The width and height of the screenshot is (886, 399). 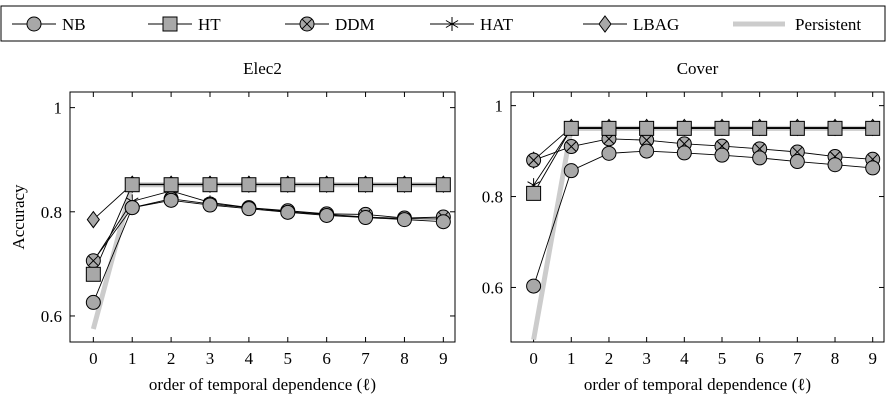 I want to click on legend-marker-hat, so click(x=452, y=24).